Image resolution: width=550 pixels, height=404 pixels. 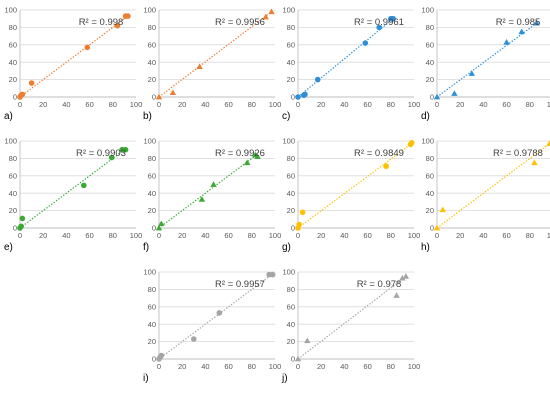 I want to click on panel-label: e), so click(x=8, y=247).